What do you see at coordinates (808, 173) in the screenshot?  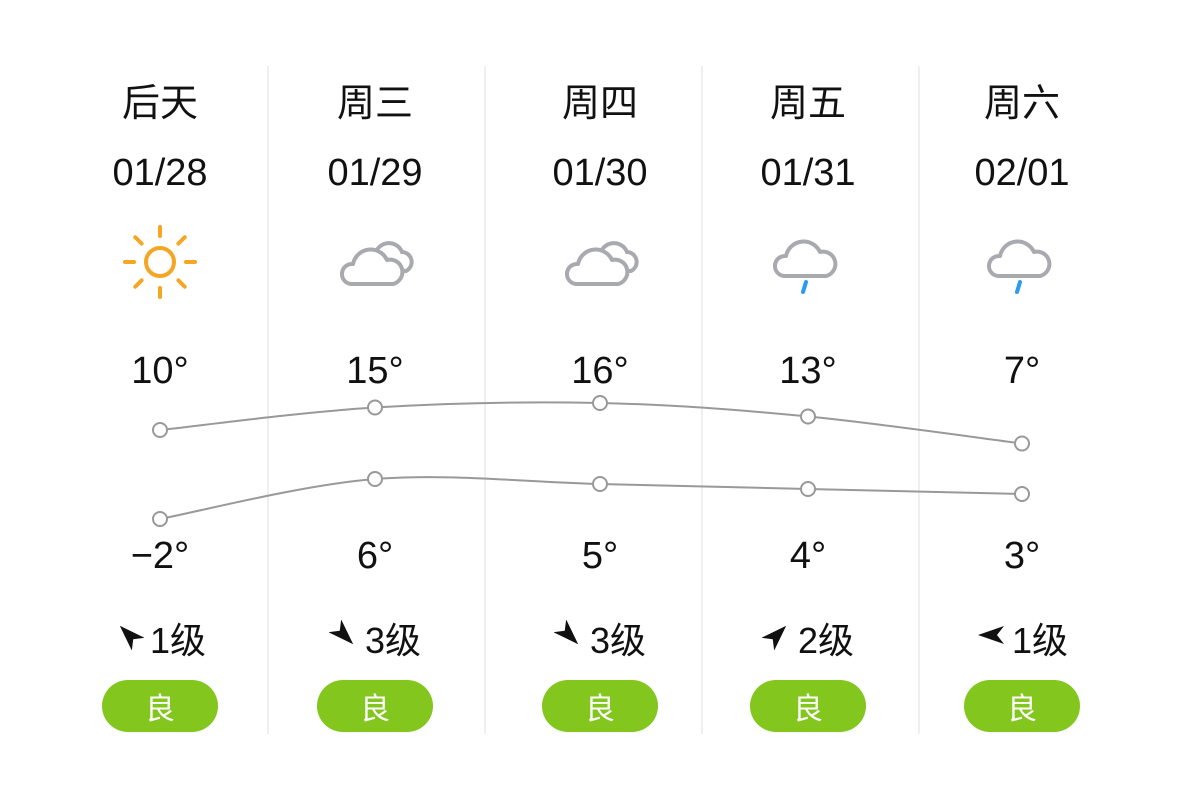 I see `date: 01/31` at bounding box center [808, 173].